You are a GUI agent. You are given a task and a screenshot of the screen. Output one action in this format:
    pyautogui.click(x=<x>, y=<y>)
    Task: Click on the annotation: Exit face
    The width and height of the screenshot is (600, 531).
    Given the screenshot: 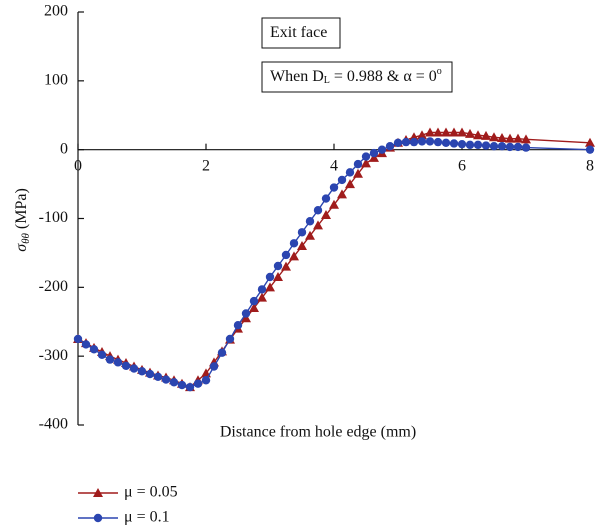 What is the action you would take?
    pyautogui.click(x=298, y=32)
    